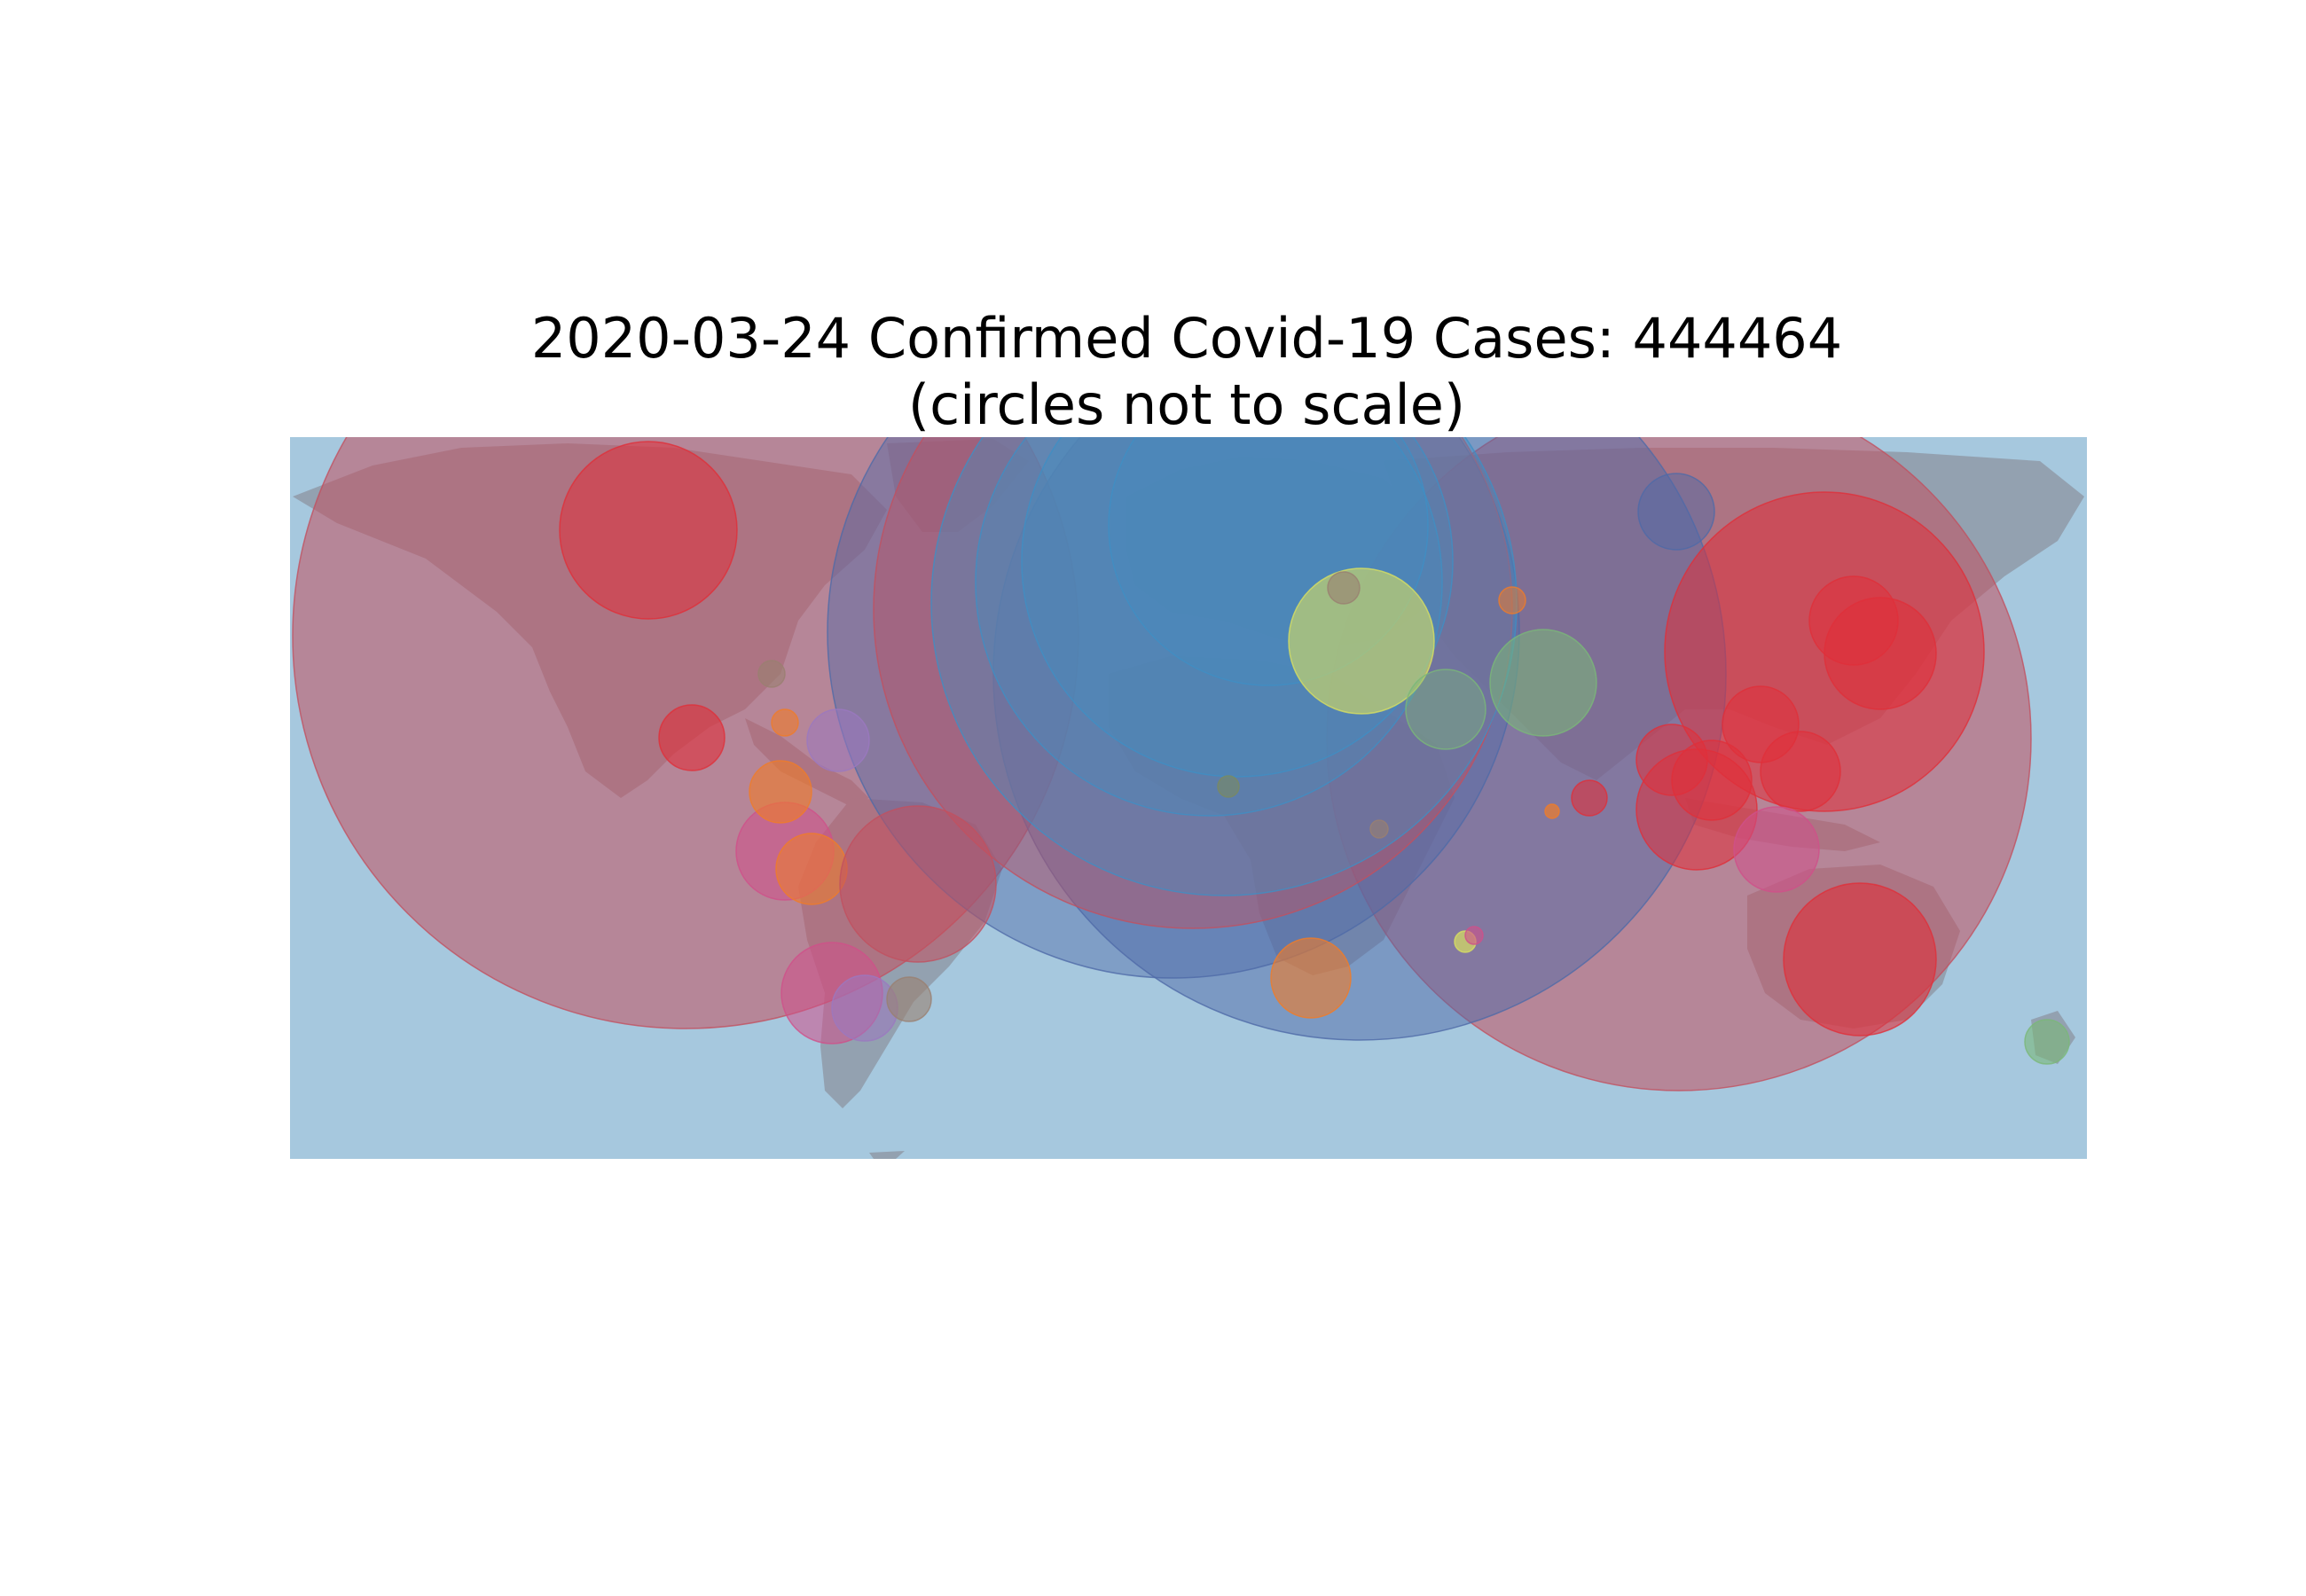 The width and height of the screenshot is (2306, 1596). Describe the element at coordinates (2047, 1042) in the screenshot. I see `green-circle-new-zealand` at that location.